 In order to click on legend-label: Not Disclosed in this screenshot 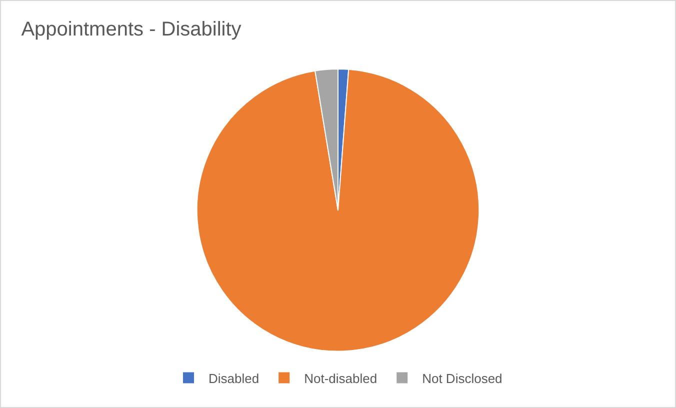, I will do `click(462, 378)`.